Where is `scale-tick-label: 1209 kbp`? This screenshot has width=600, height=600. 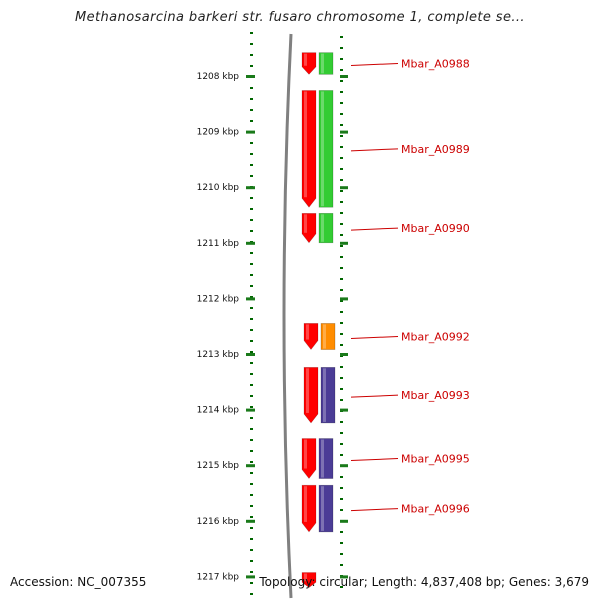
scale-tick-label: 1209 kbp is located at coordinates (218, 133).